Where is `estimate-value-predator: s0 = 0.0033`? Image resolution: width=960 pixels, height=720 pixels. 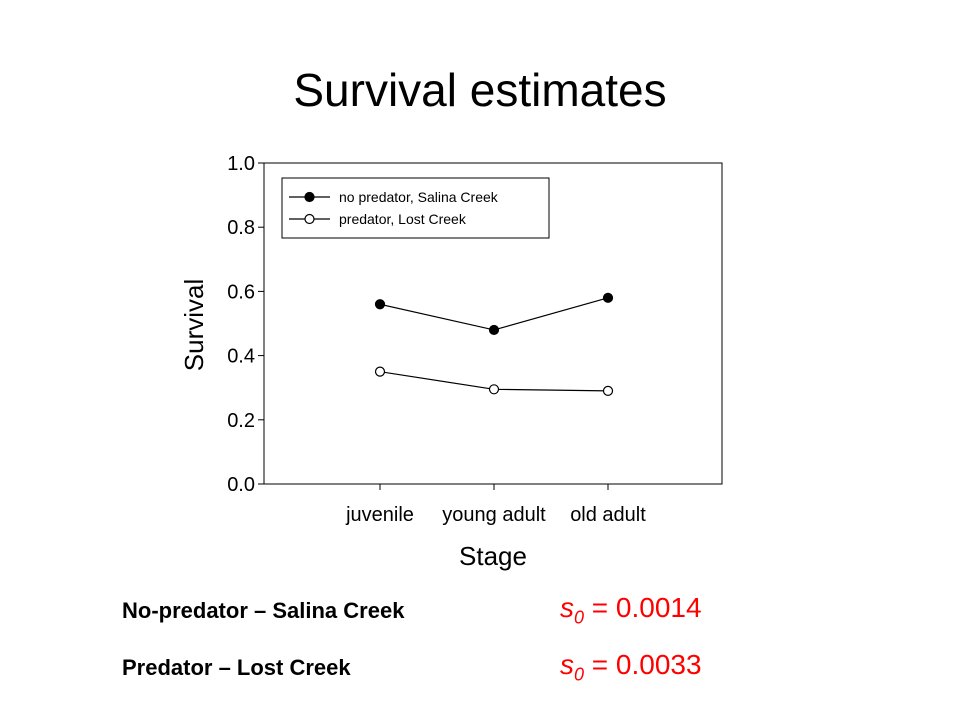
estimate-value-predator: s0 = 0.0033 is located at coordinates (631, 667).